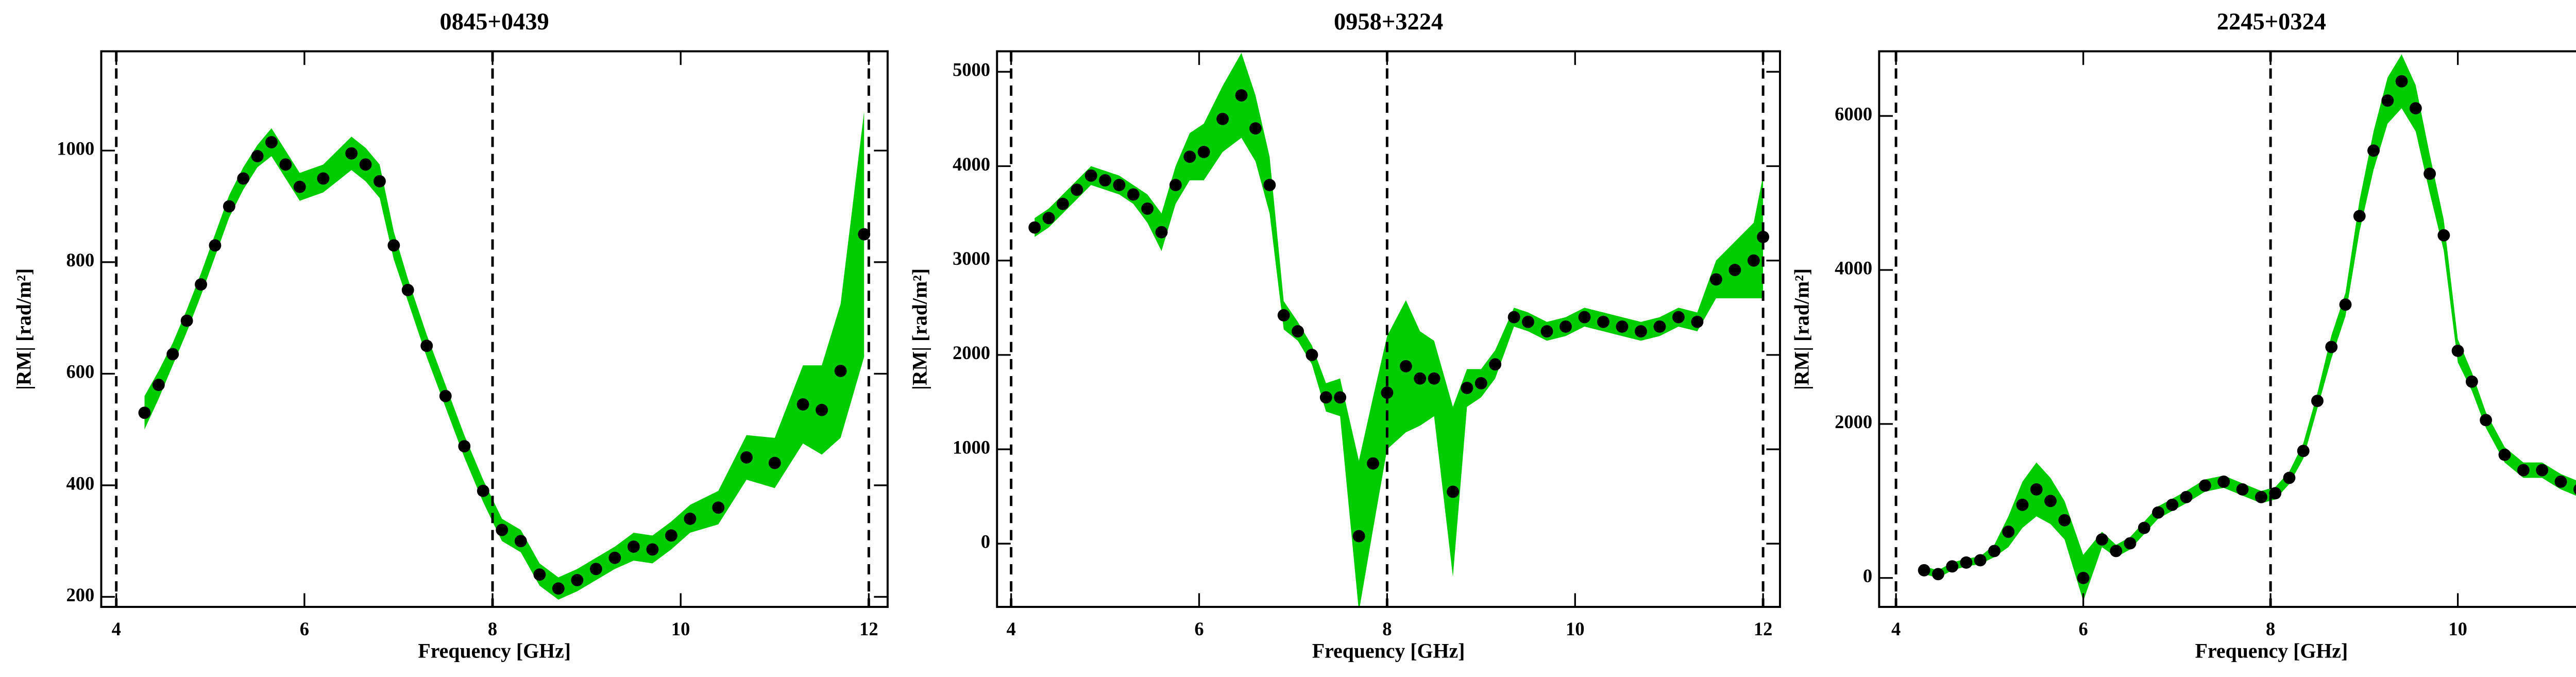  I want to click on x-tick-label: 4, so click(116, 628).